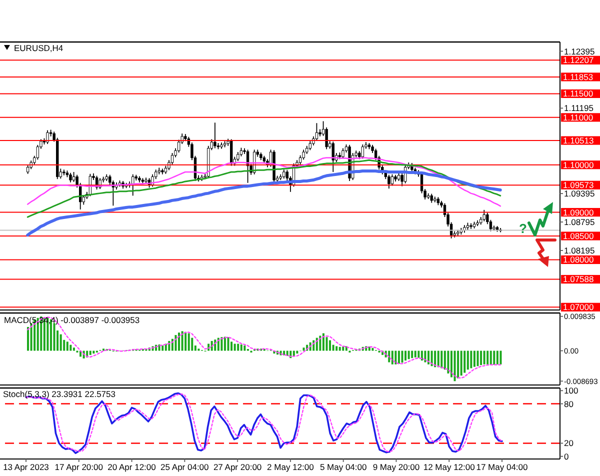 Image resolution: width=600 pixels, height=476 pixels. Describe the element at coordinates (79, 467) in the screenshot. I see `x-tick-label: 17 Apr 20:00` at that location.